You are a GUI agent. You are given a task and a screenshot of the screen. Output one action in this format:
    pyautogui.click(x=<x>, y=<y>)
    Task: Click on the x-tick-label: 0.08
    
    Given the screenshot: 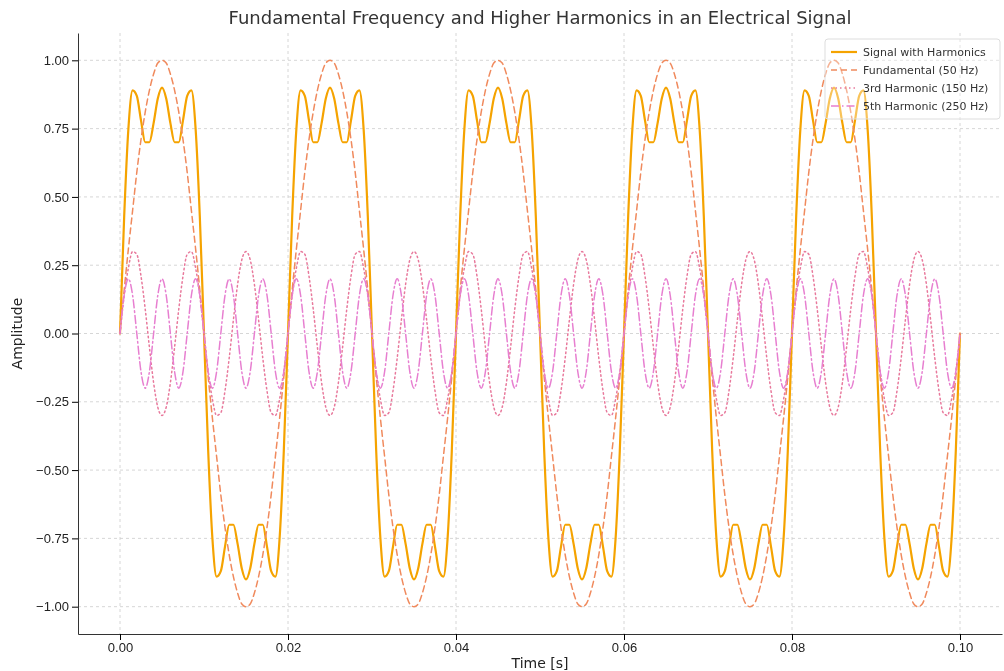 What is the action you would take?
    pyautogui.click(x=792, y=648)
    